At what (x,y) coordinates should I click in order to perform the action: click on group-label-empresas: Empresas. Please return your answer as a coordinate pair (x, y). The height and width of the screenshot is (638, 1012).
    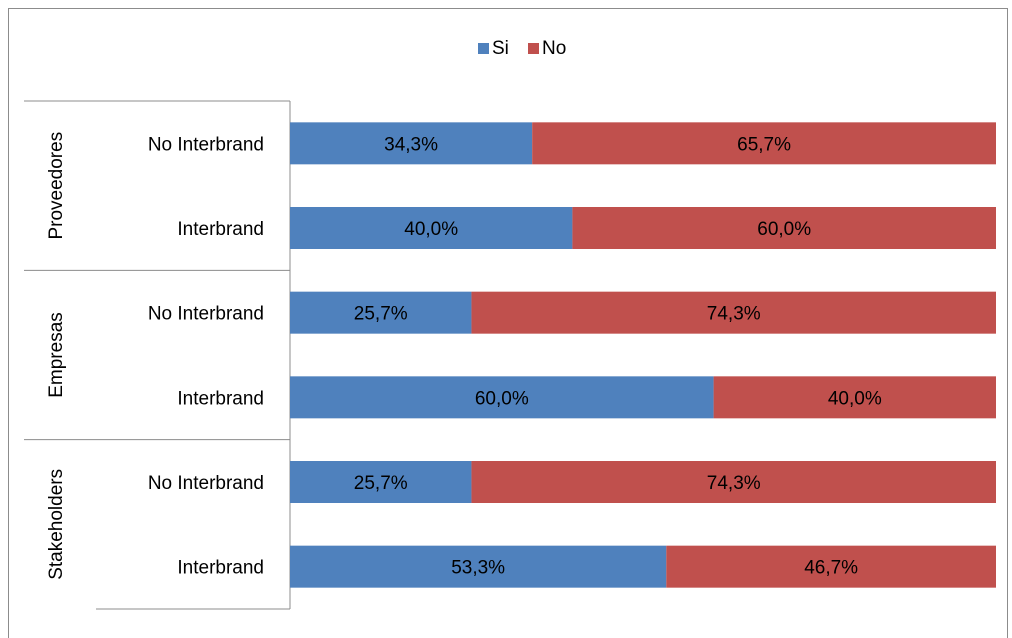
    Looking at the image, I should click on (56, 355).